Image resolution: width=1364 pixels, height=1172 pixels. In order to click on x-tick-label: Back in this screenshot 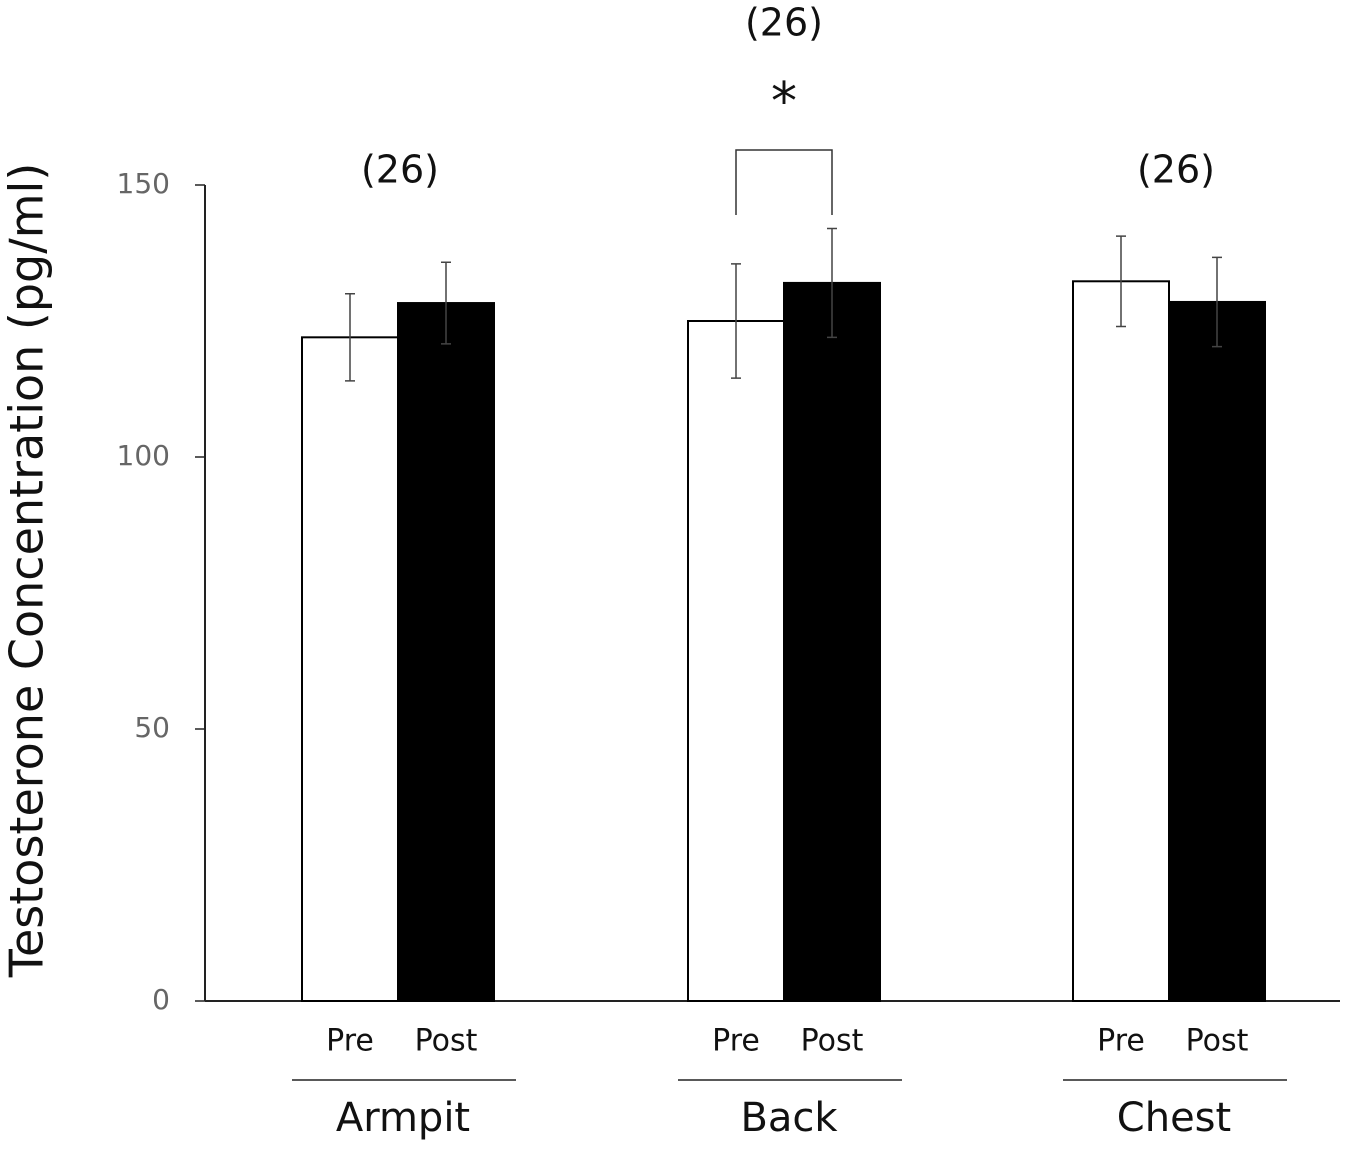, I will do `click(789, 1118)`.